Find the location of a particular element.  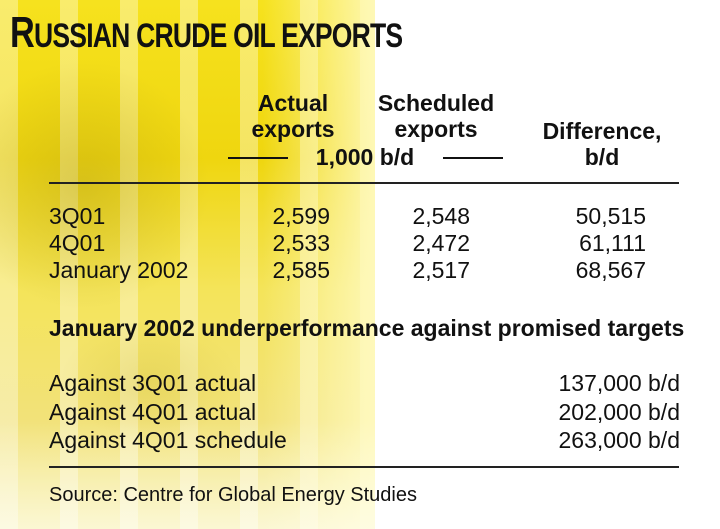

row-actual: 2,585 is located at coordinates (301, 270).